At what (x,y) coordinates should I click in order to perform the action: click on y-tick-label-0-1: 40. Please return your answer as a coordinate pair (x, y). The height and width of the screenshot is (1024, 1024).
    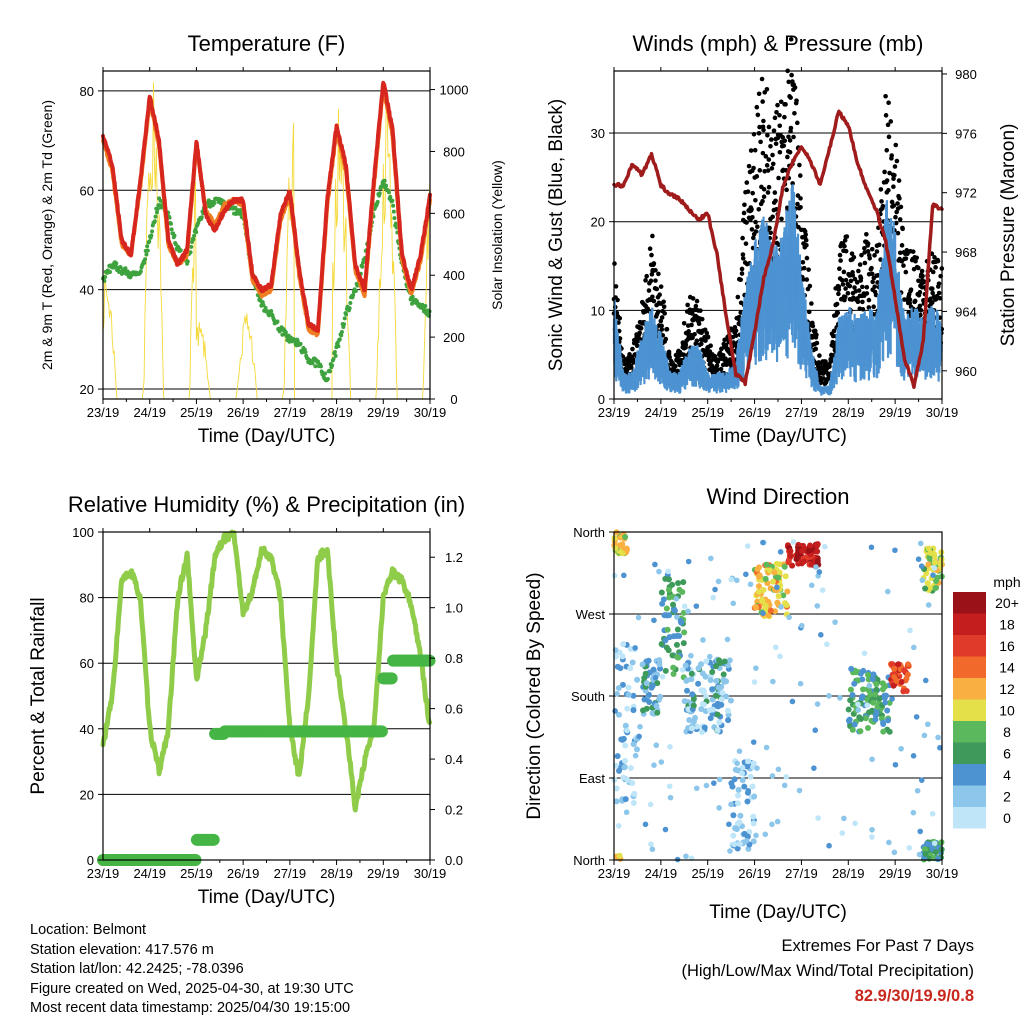
    Looking at the image, I should click on (87, 290).